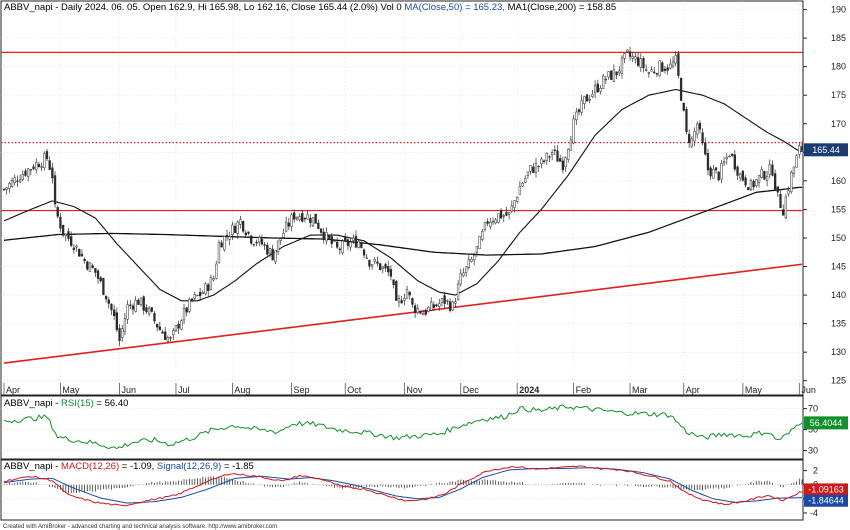 The image size is (850, 530). What do you see at coordinates (838, 295) in the screenshot?
I see `y-tick-label: 140` at bounding box center [838, 295].